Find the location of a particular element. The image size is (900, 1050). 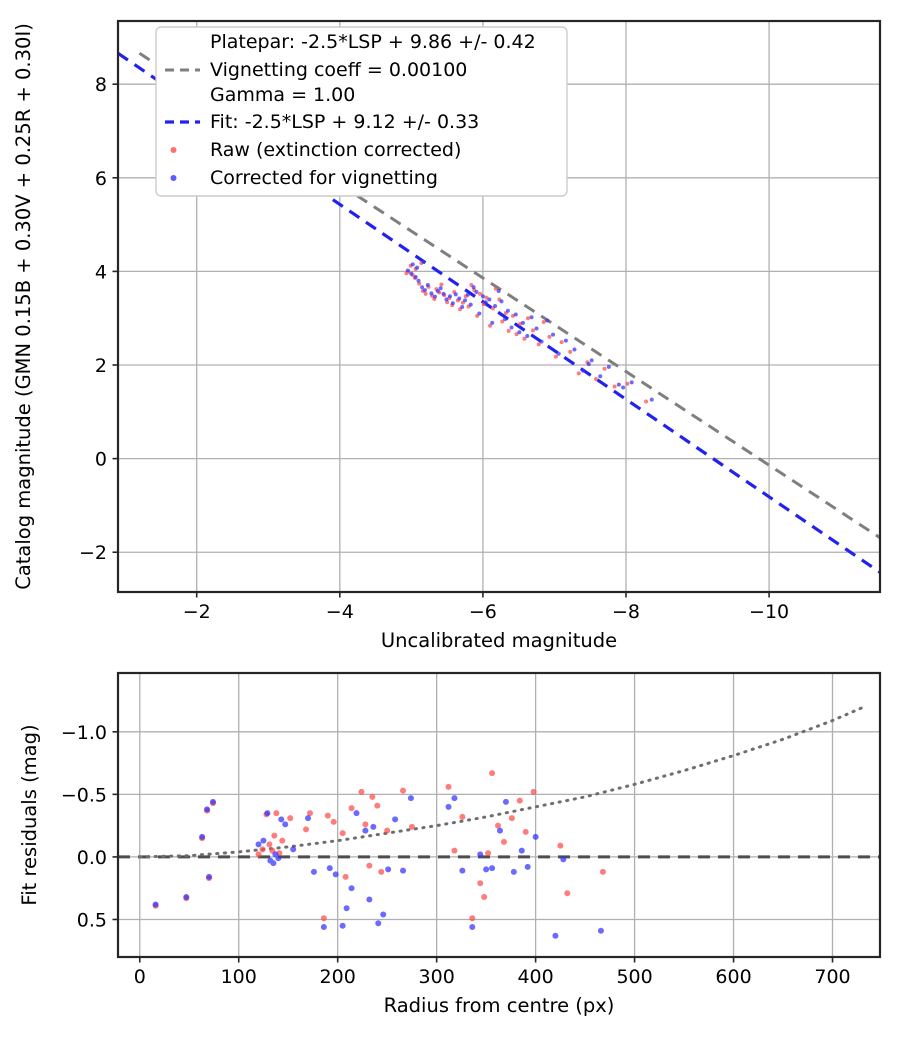

legend-entry: Fit: -2.5*LSP + 9.12 +/- 0.33 is located at coordinates (322, 122).